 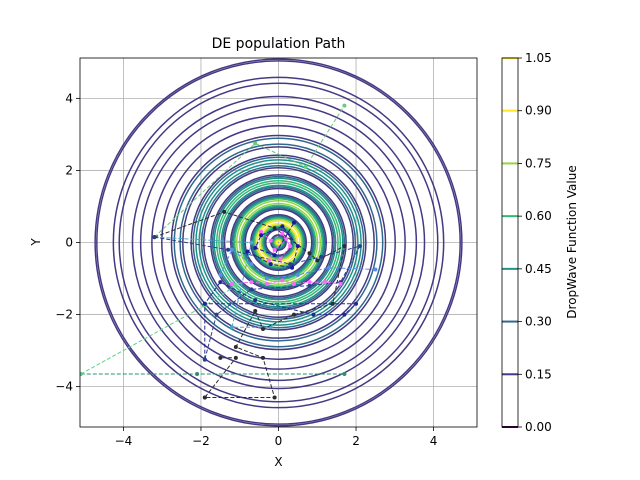 I want to click on y-tick-label: 4, so click(x=69, y=98).